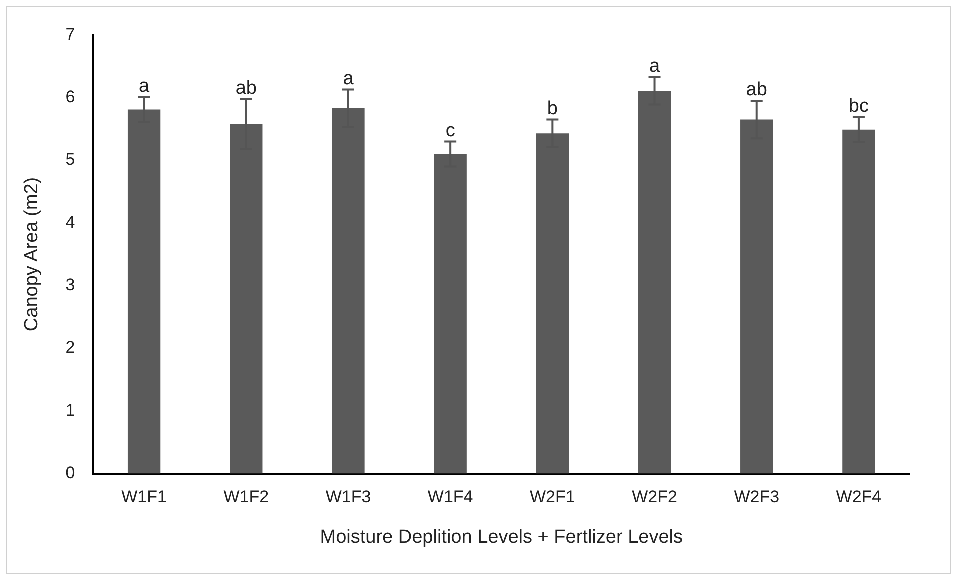  Describe the element at coordinates (858, 107) in the screenshot. I see `annotation: bc` at that location.